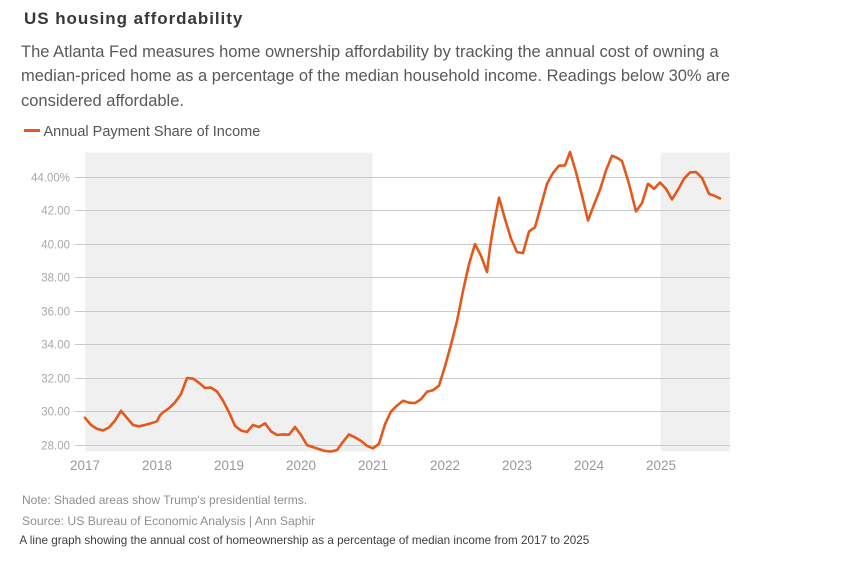 The height and width of the screenshot is (561, 862). I want to click on svg-text: 28.00, so click(55, 447).